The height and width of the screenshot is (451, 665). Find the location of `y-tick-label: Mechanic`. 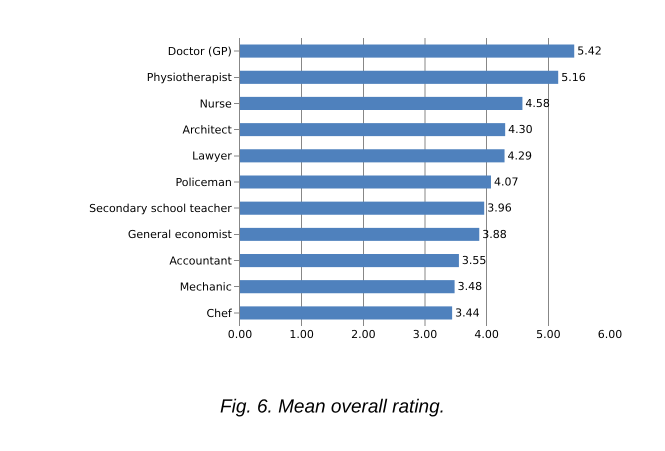

y-tick-label: Mechanic is located at coordinates (206, 287).